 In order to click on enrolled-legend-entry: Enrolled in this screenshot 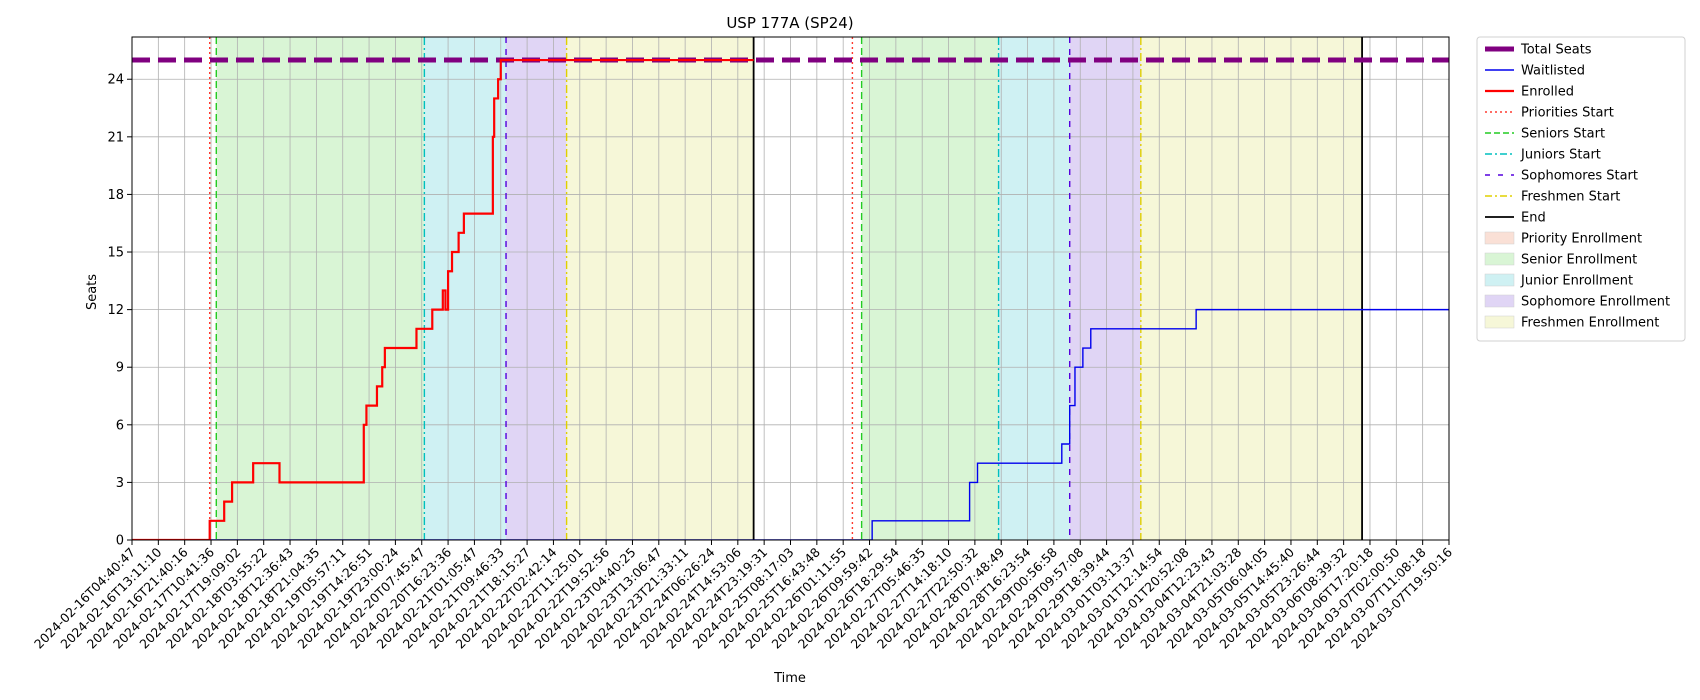, I will do `click(1547, 92)`.